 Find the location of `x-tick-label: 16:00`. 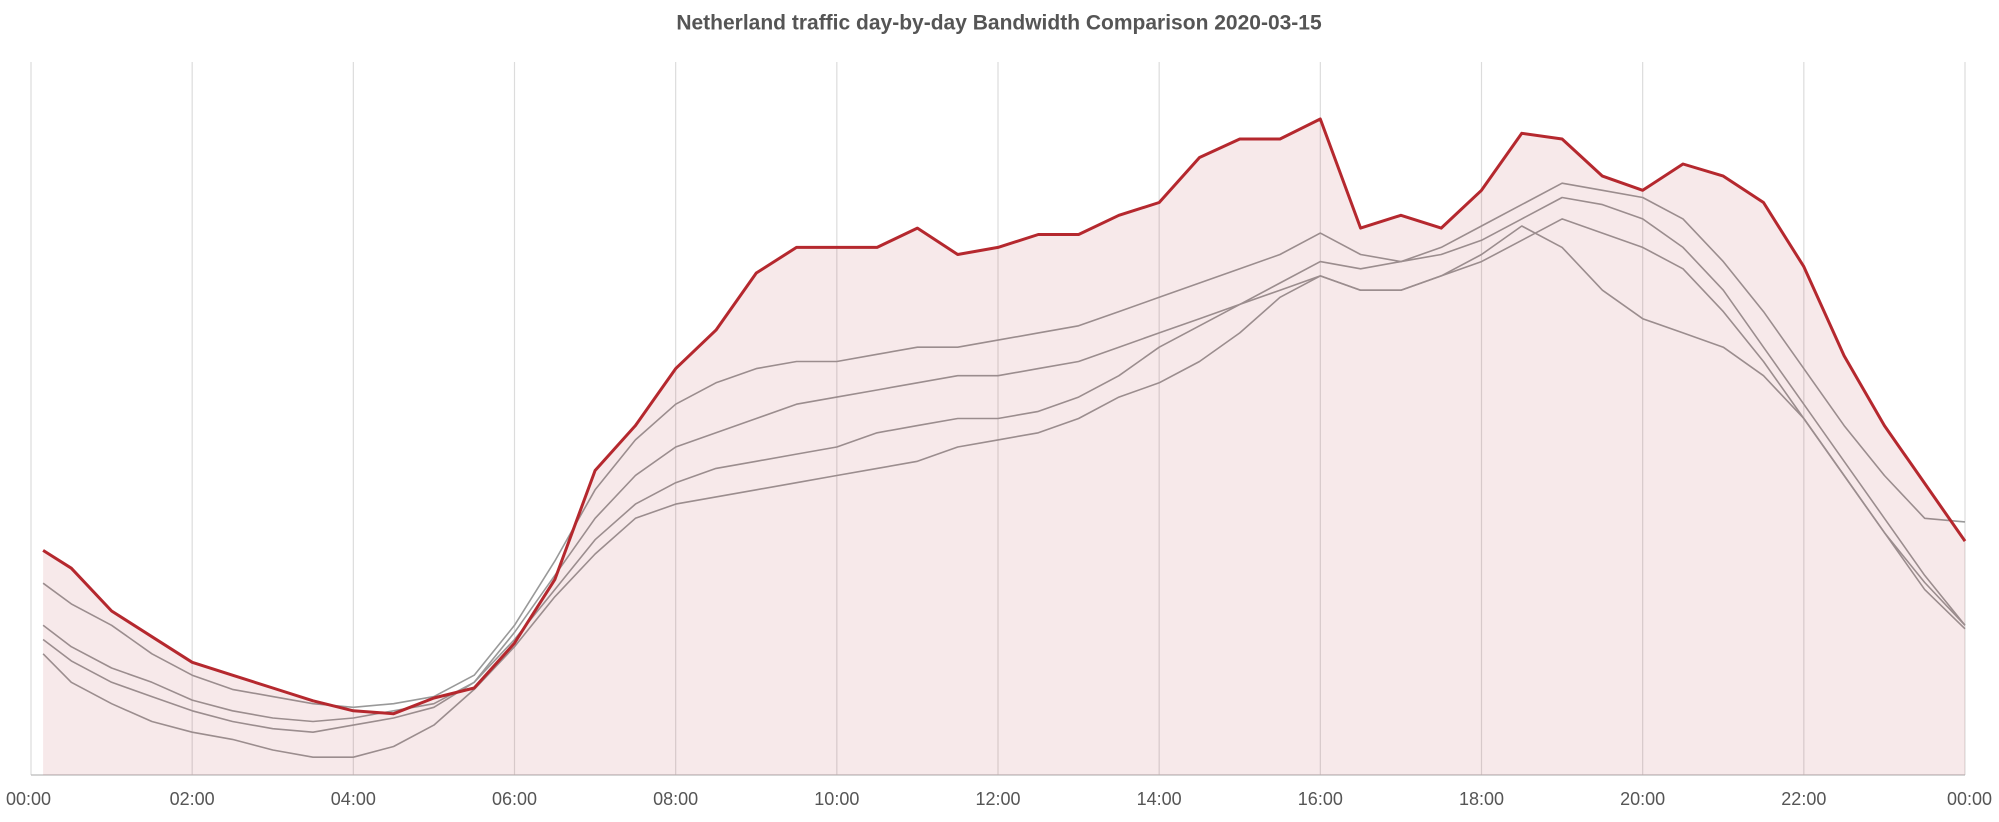

x-tick-label: 16:00 is located at coordinates (1320, 799).